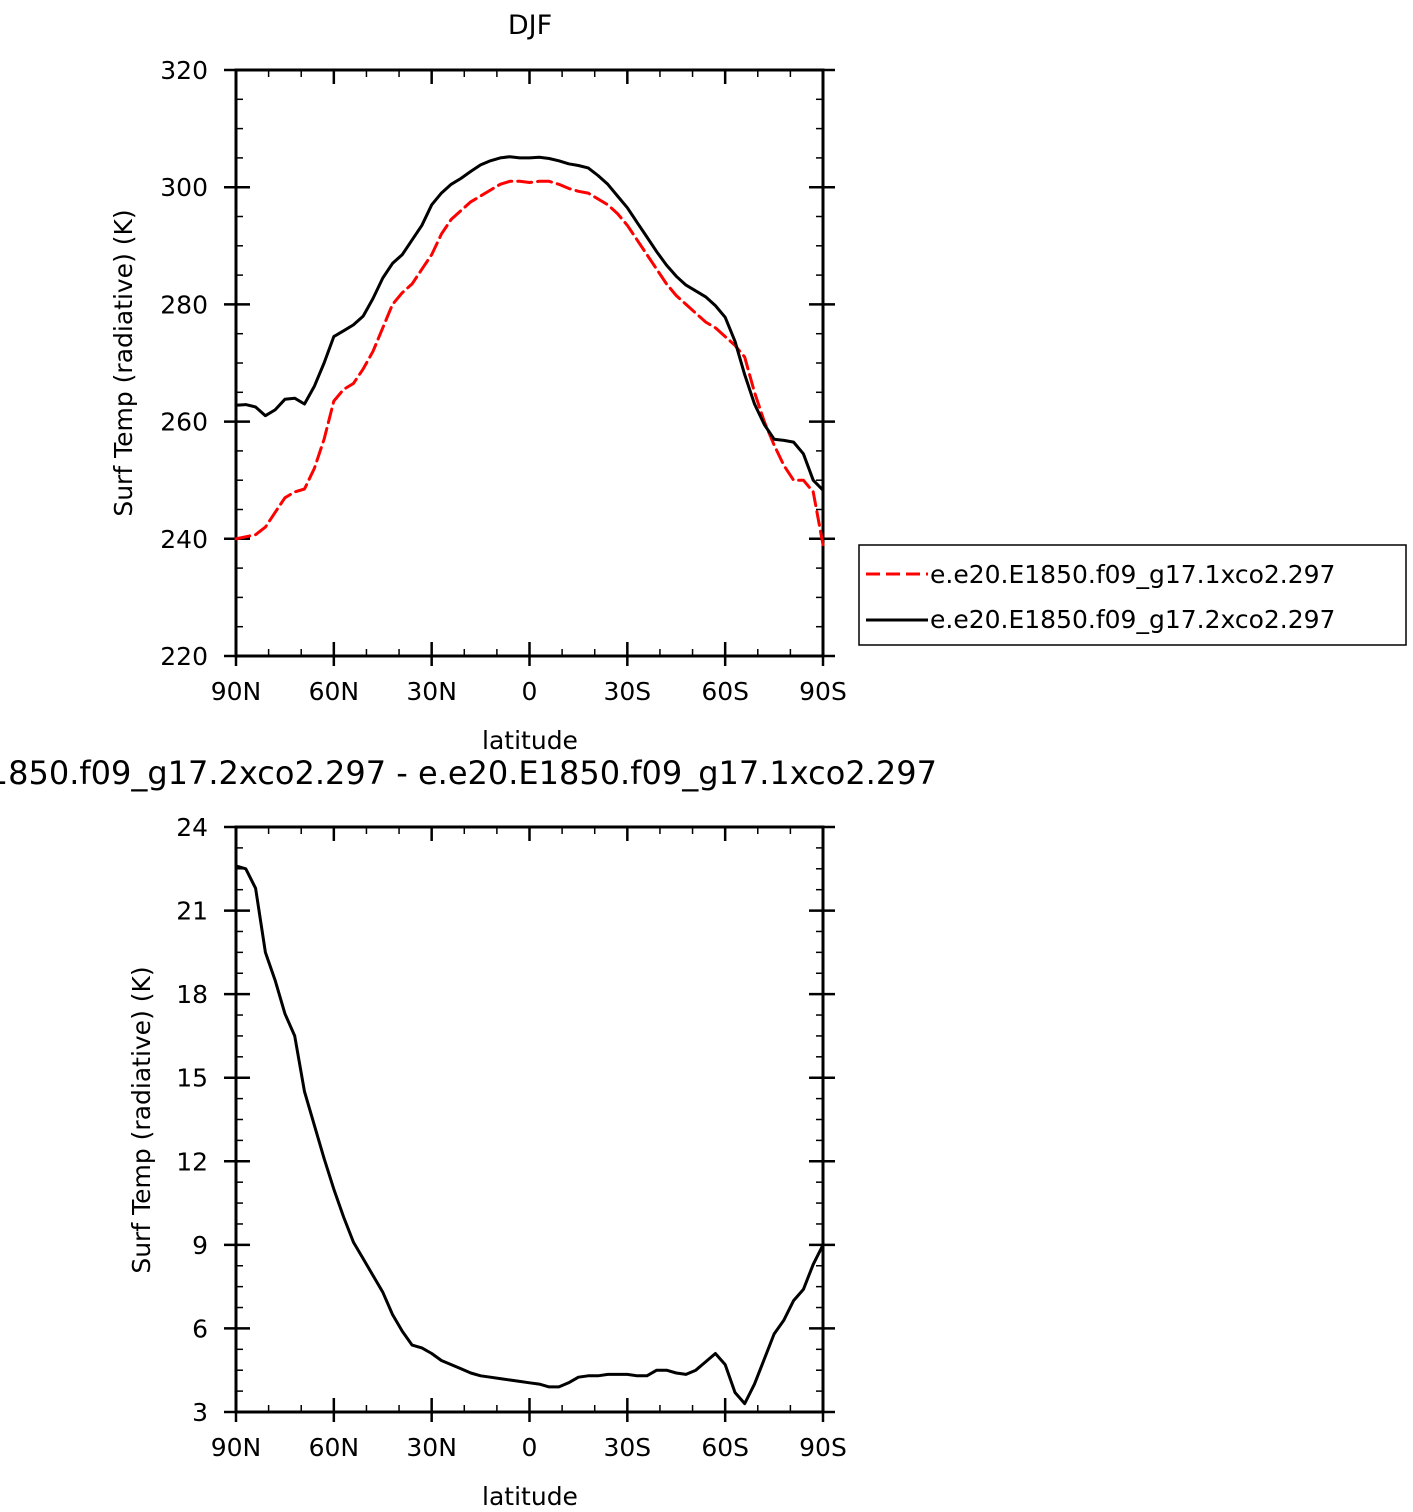 The image size is (1413, 1512). I want to click on bottom-y-tick-label: 18, so click(192, 994).